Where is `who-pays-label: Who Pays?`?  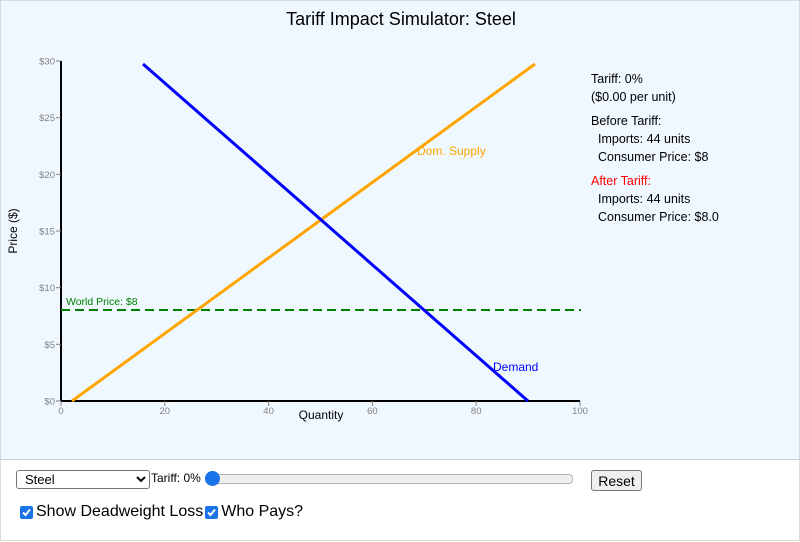
who-pays-label: Who Pays? is located at coordinates (262, 511).